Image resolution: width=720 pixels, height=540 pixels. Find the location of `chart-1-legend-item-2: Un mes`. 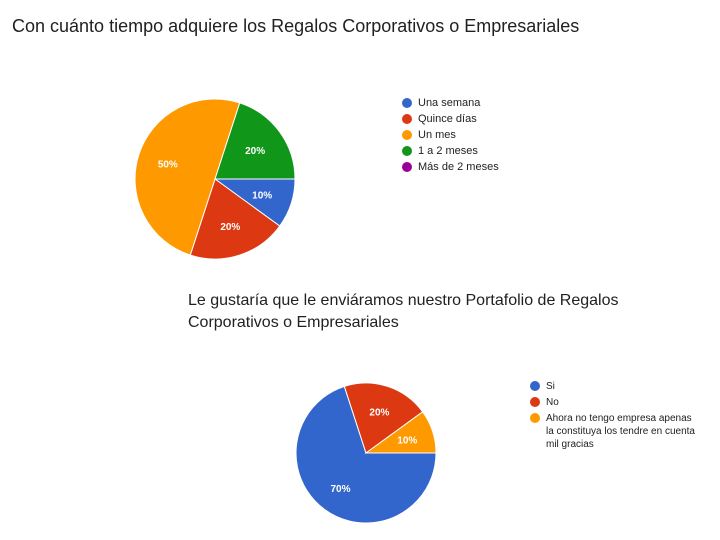

chart-1-legend-item-2: Un mes is located at coordinates (450, 135).